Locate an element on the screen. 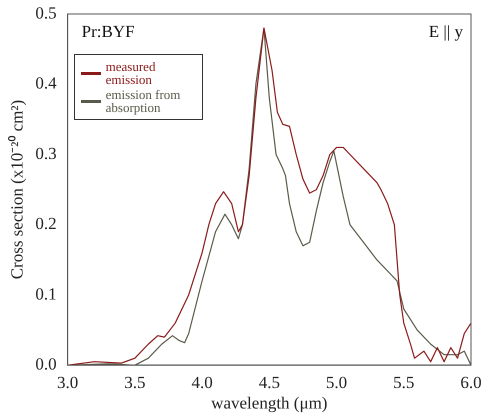  x-tick-label: 5.0 is located at coordinates (337, 382).